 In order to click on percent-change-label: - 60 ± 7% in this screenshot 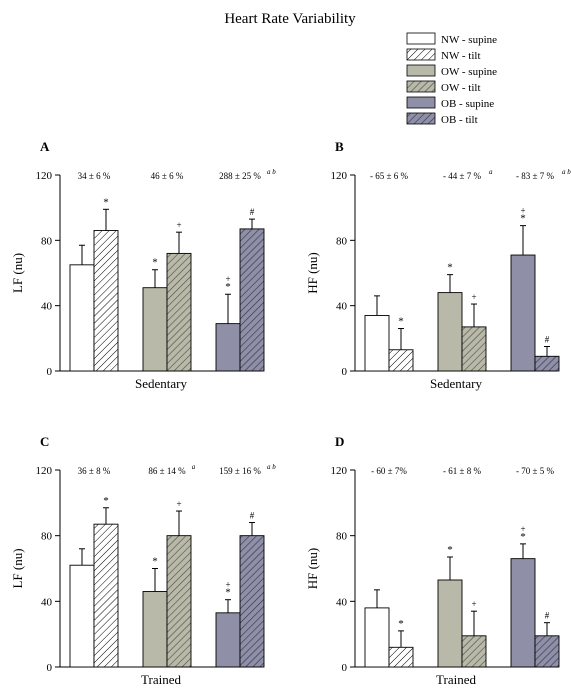, I will do `click(389, 471)`.